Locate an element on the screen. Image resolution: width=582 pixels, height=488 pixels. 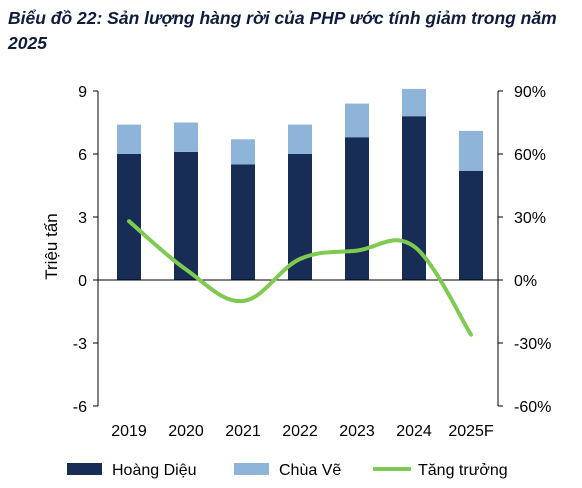
x-tick-label: 2022 is located at coordinates (300, 431).